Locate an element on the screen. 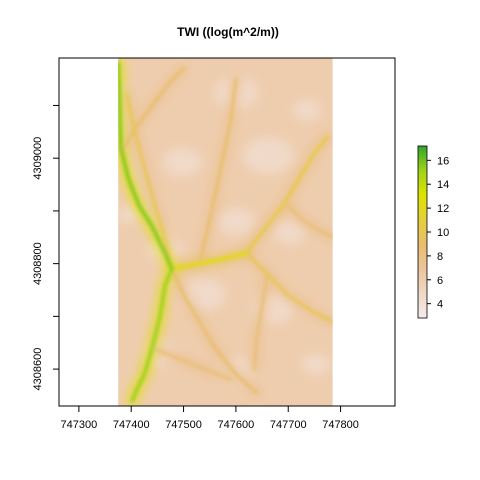 The width and height of the screenshot is (480, 480). colorbar-tick-label: 16 is located at coordinates (443, 161).